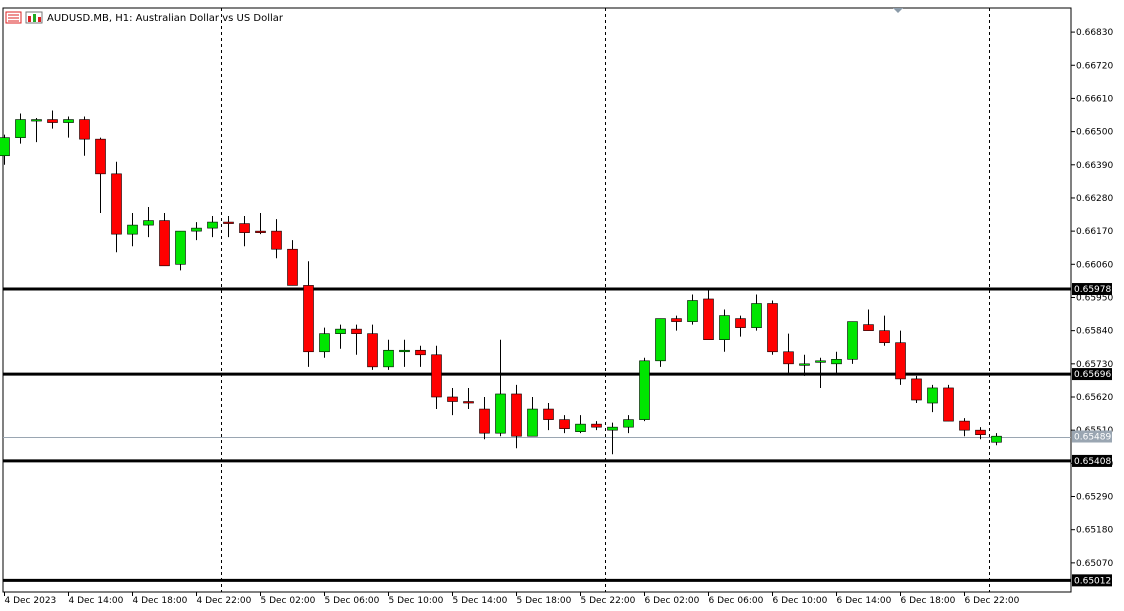 The height and width of the screenshot is (611, 1124). What do you see at coordinates (1094, 498) in the screenshot?
I see `y-tick-label: 0.65290` at bounding box center [1094, 498].